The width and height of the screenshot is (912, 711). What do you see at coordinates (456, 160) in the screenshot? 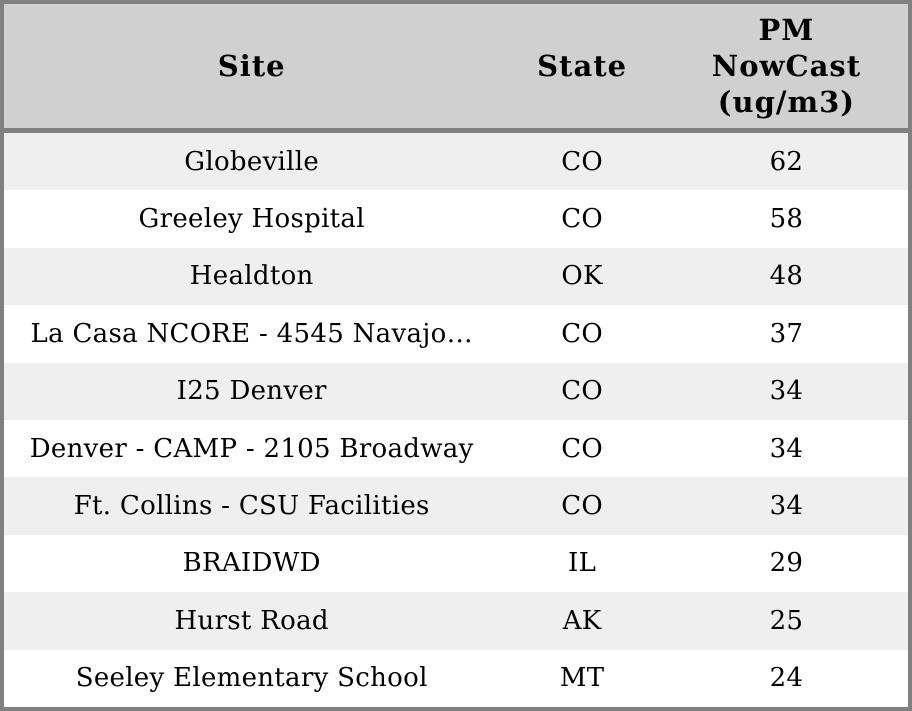
I see `table-row: Globeville CO 62` at bounding box center [456, 160].